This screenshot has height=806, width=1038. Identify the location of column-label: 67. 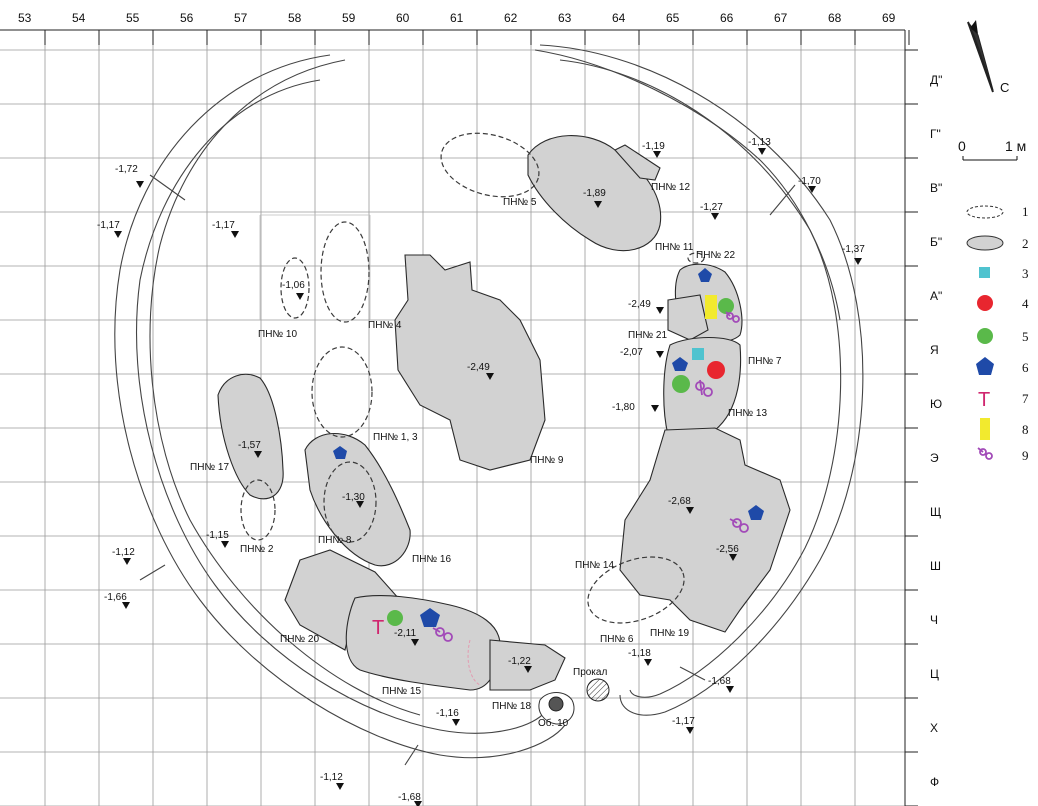
(781, 18).